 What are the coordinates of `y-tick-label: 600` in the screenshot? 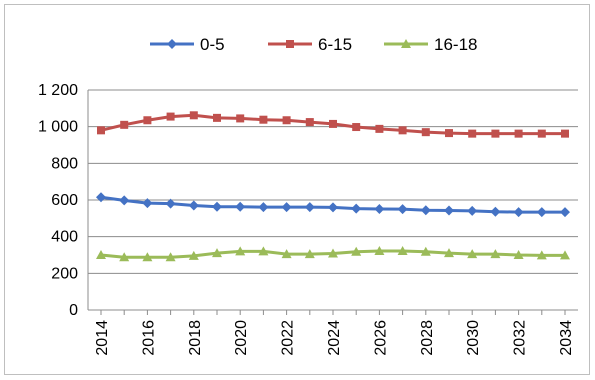 It's located at (64, 200).